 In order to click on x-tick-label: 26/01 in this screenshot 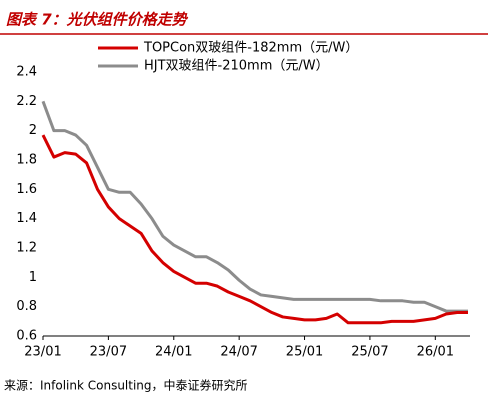, I will do `click(435, 352)`.